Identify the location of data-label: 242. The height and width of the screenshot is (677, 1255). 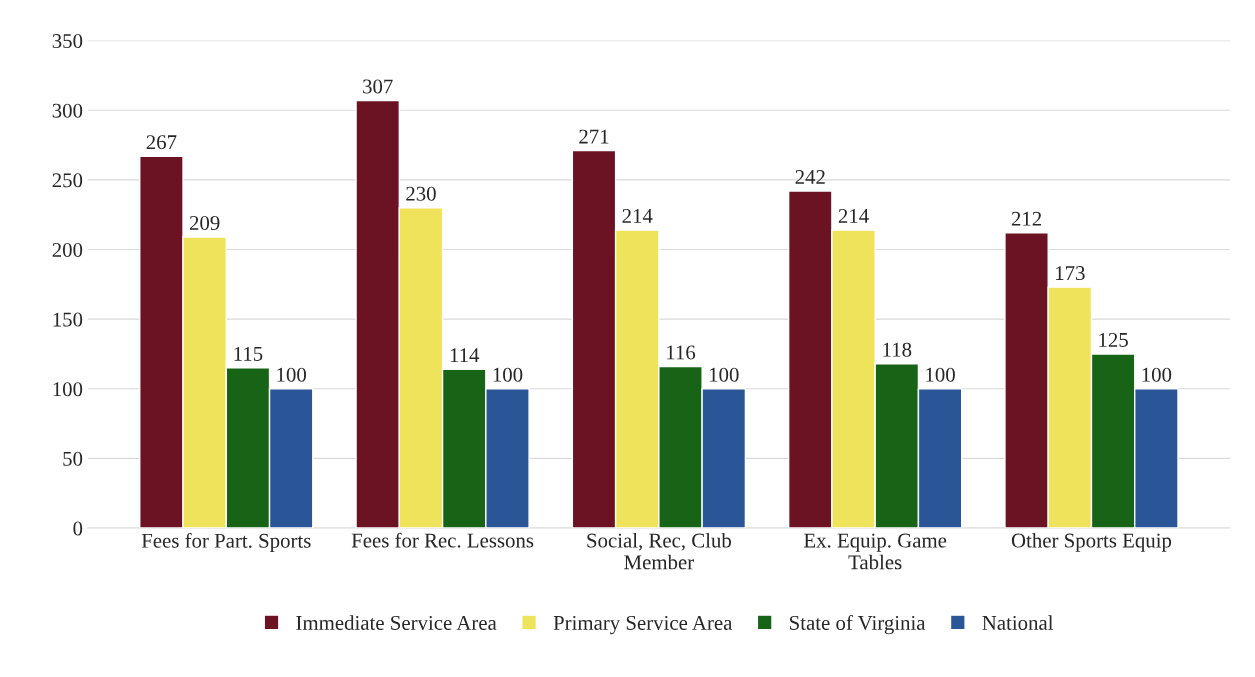
(810, 177).